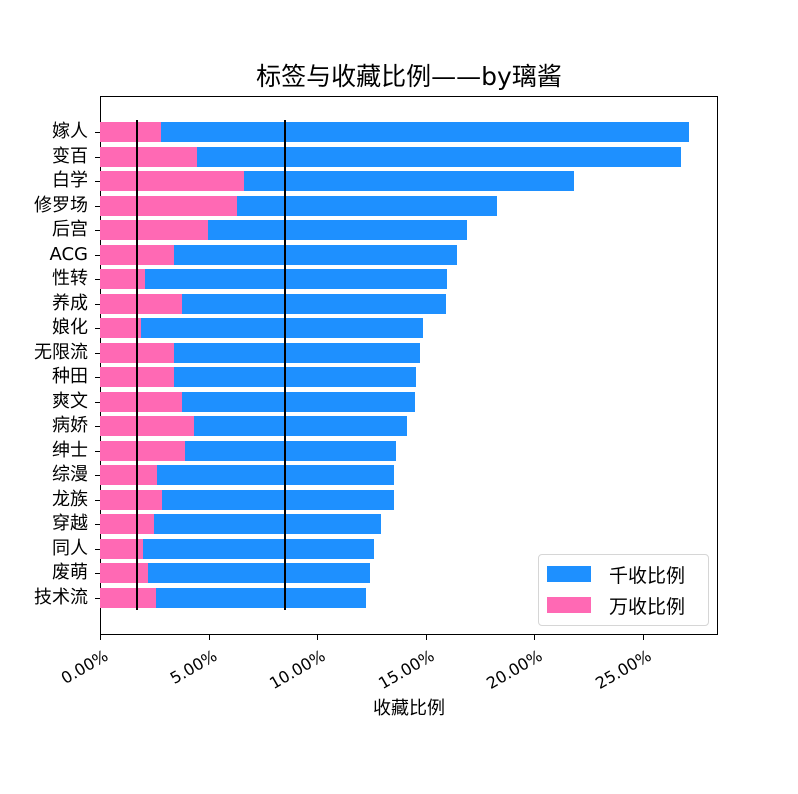 The image size is (798, 794). What do you see at coordinates (70, 327) in the screenshot?
I see `y-tick-label: 娘化` at bounding box center [70, 327].